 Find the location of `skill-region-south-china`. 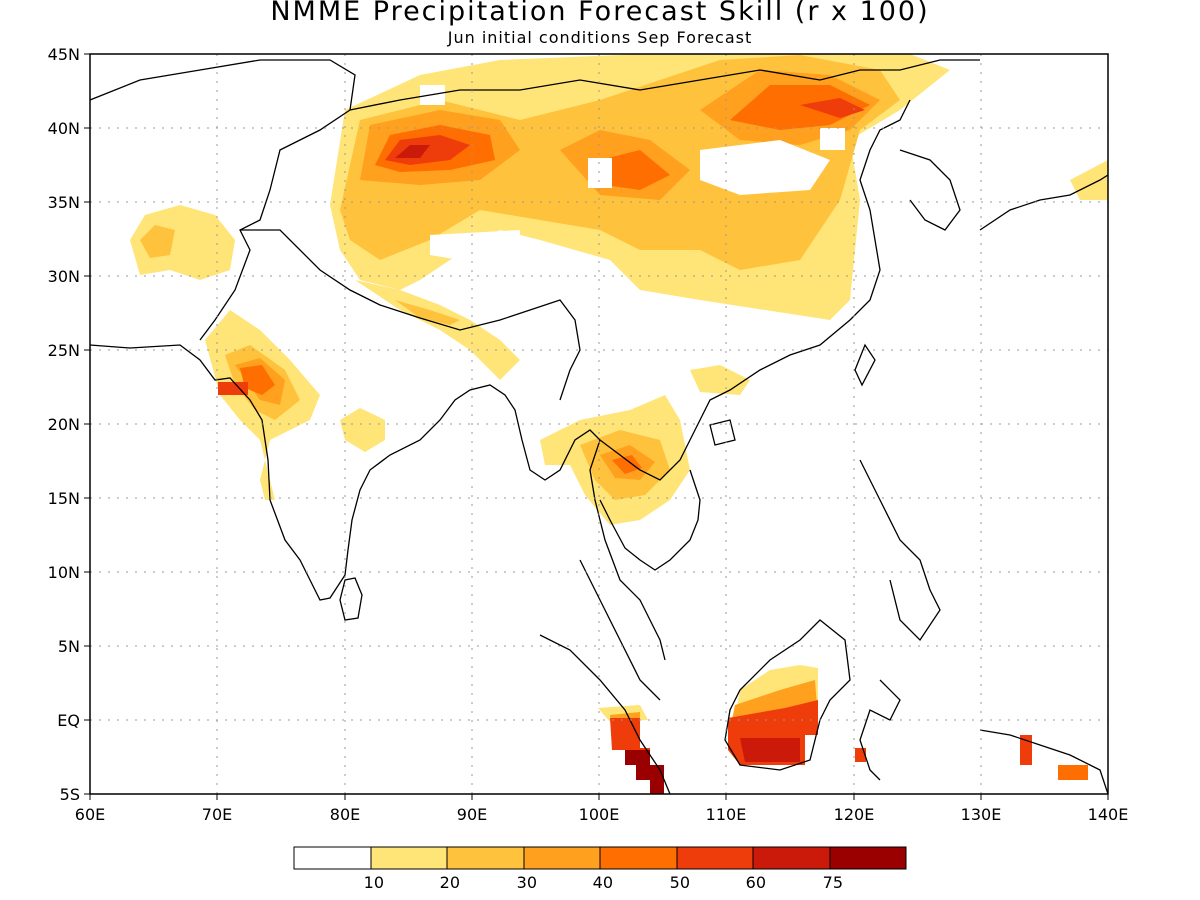

skill-region-south-china is located at coordinates (720, 380).